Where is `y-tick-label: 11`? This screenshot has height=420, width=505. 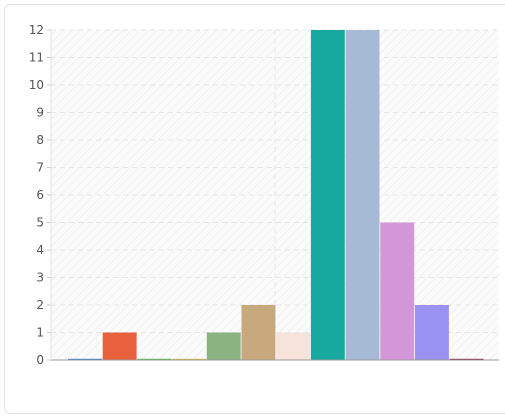 y-tick-label: 11 is located at coordinates (36, 58).